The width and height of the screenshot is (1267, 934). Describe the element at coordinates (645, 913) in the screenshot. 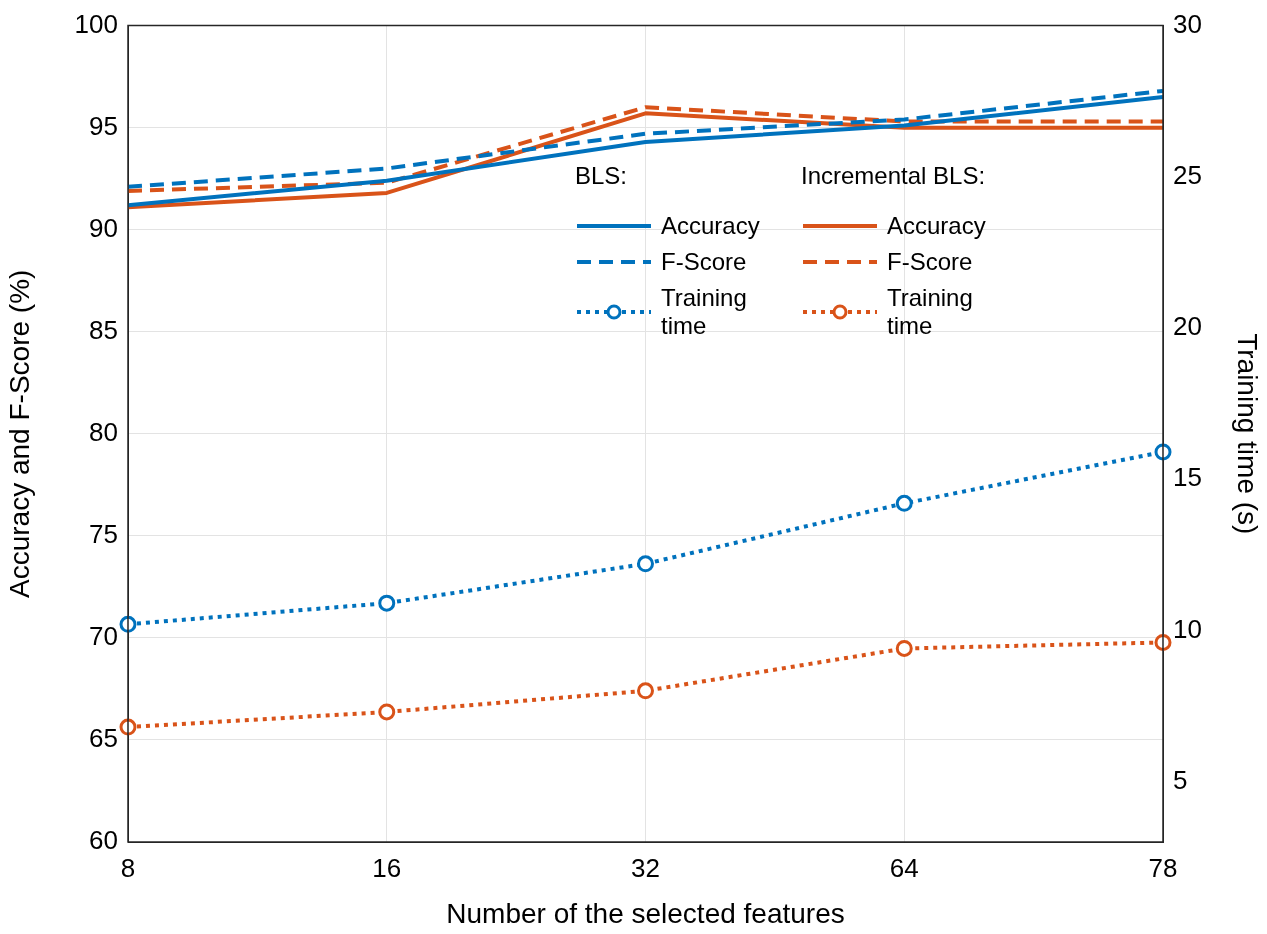

I see `x-axis-title: Number of the selected features` at that location.